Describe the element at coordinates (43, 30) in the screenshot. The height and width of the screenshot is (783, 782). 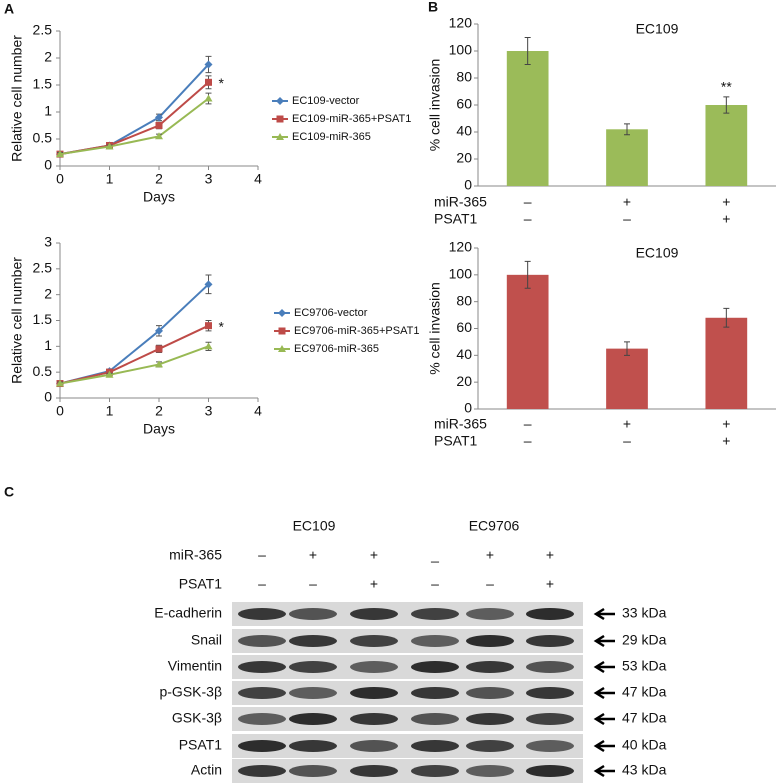
I see `y-tick-label: 2.5` at that location.